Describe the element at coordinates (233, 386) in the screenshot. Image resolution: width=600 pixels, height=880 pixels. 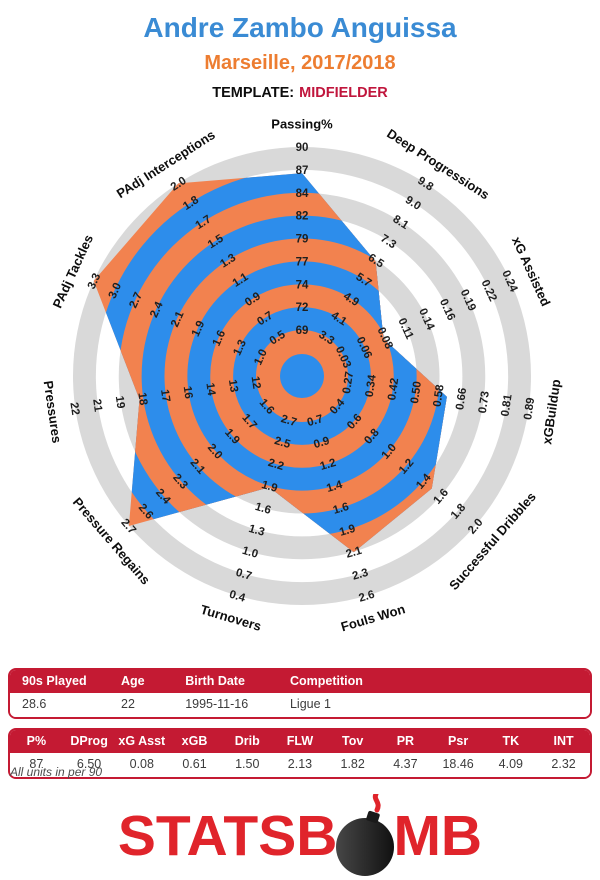
I see `tick-label: 13` at that location.